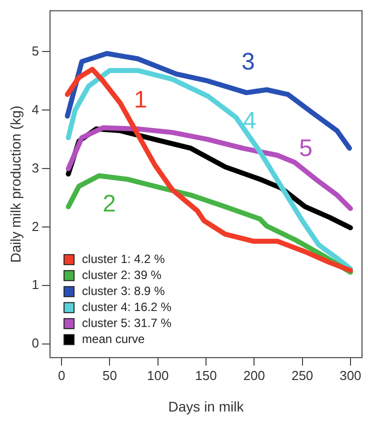 This screenshot has height=426, width=368. What do you see at coordinates (206, 406) in the screenshot?
I see `x-axis-title: Days in milk` at bounding box center [206, 406].